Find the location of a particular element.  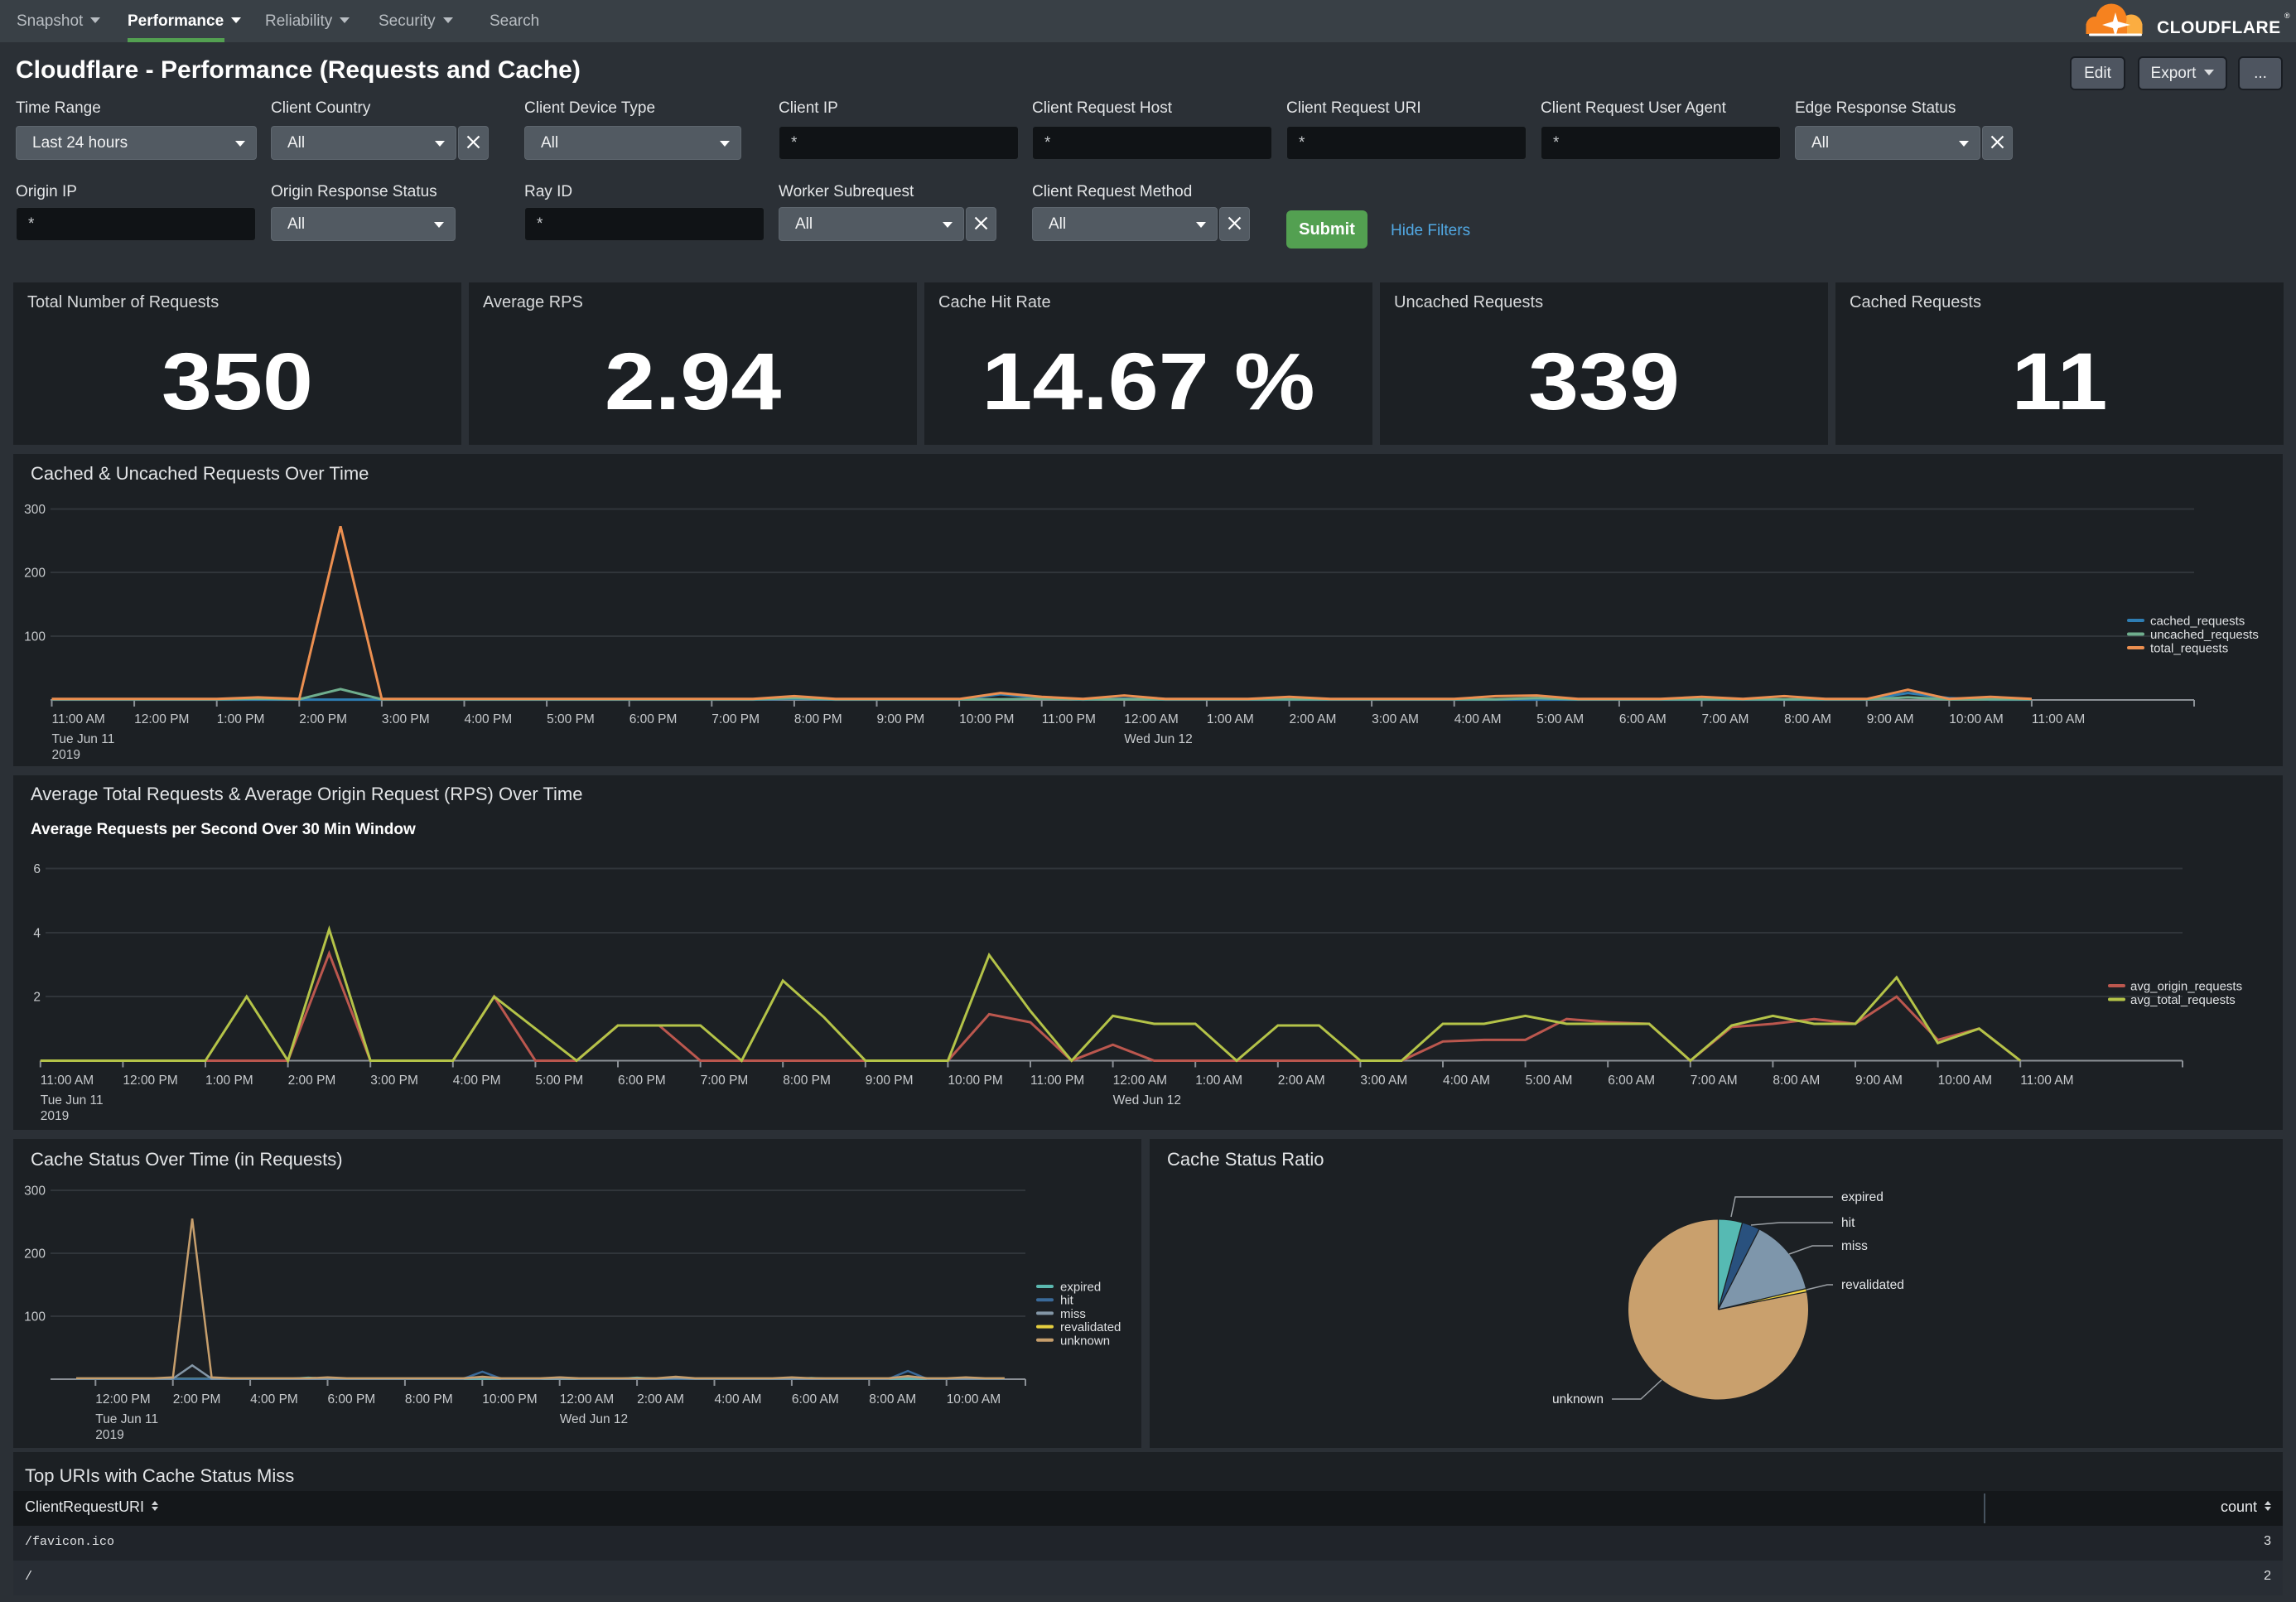

svg-text: cached_requests is located at coordinates (2197, 622).